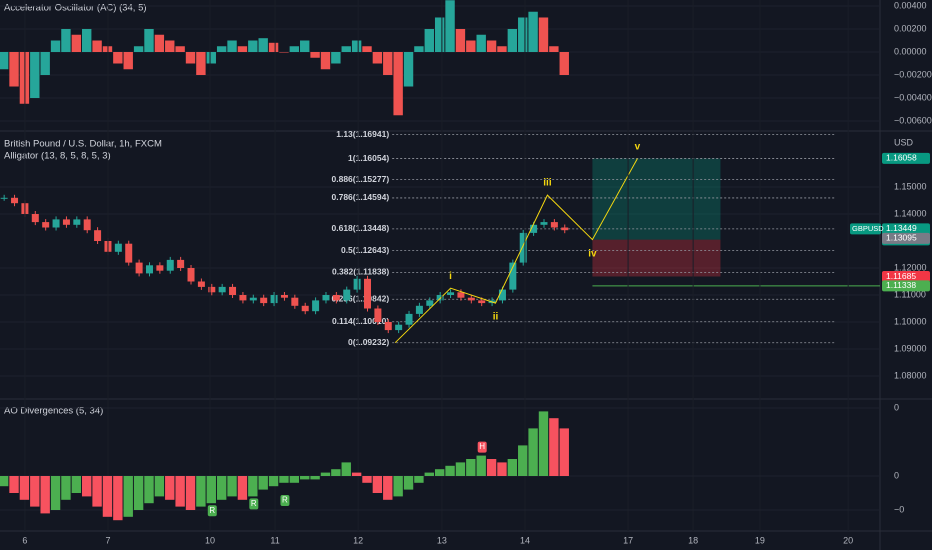 The image size is (932, 550). Describe the element at coordinates (899, 509) in the screenshot. I see `y-tick-label: −0` at that location.